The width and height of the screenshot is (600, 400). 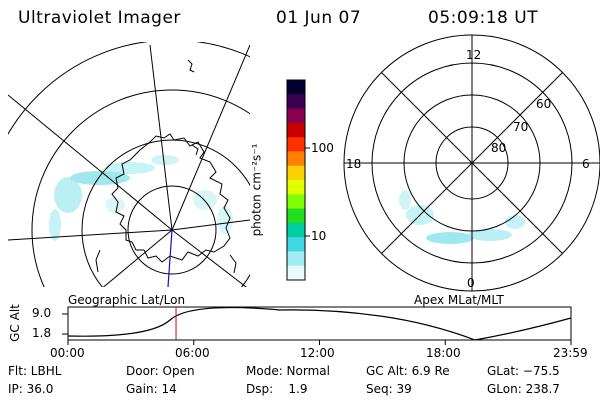 I want to click on gain-readout: Gain: 14, so click(x=151, y=389).